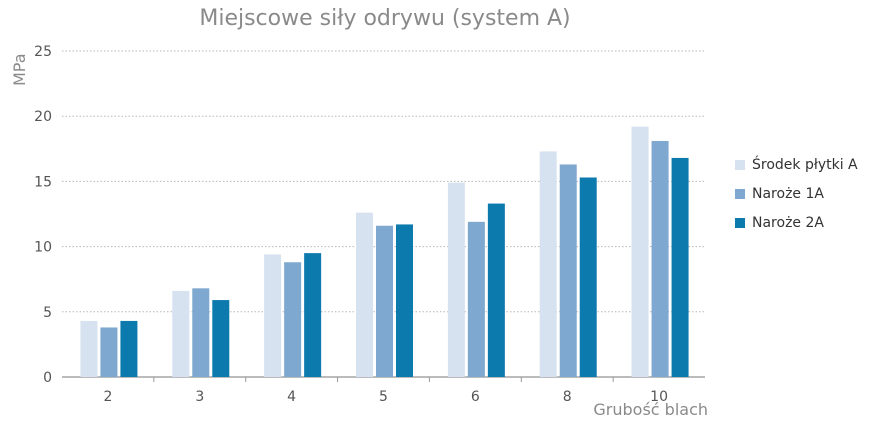 Image resolution: width=872 pixels, height=437 pixels. I want to click on x-tick-label: 3, so click(199, 397).